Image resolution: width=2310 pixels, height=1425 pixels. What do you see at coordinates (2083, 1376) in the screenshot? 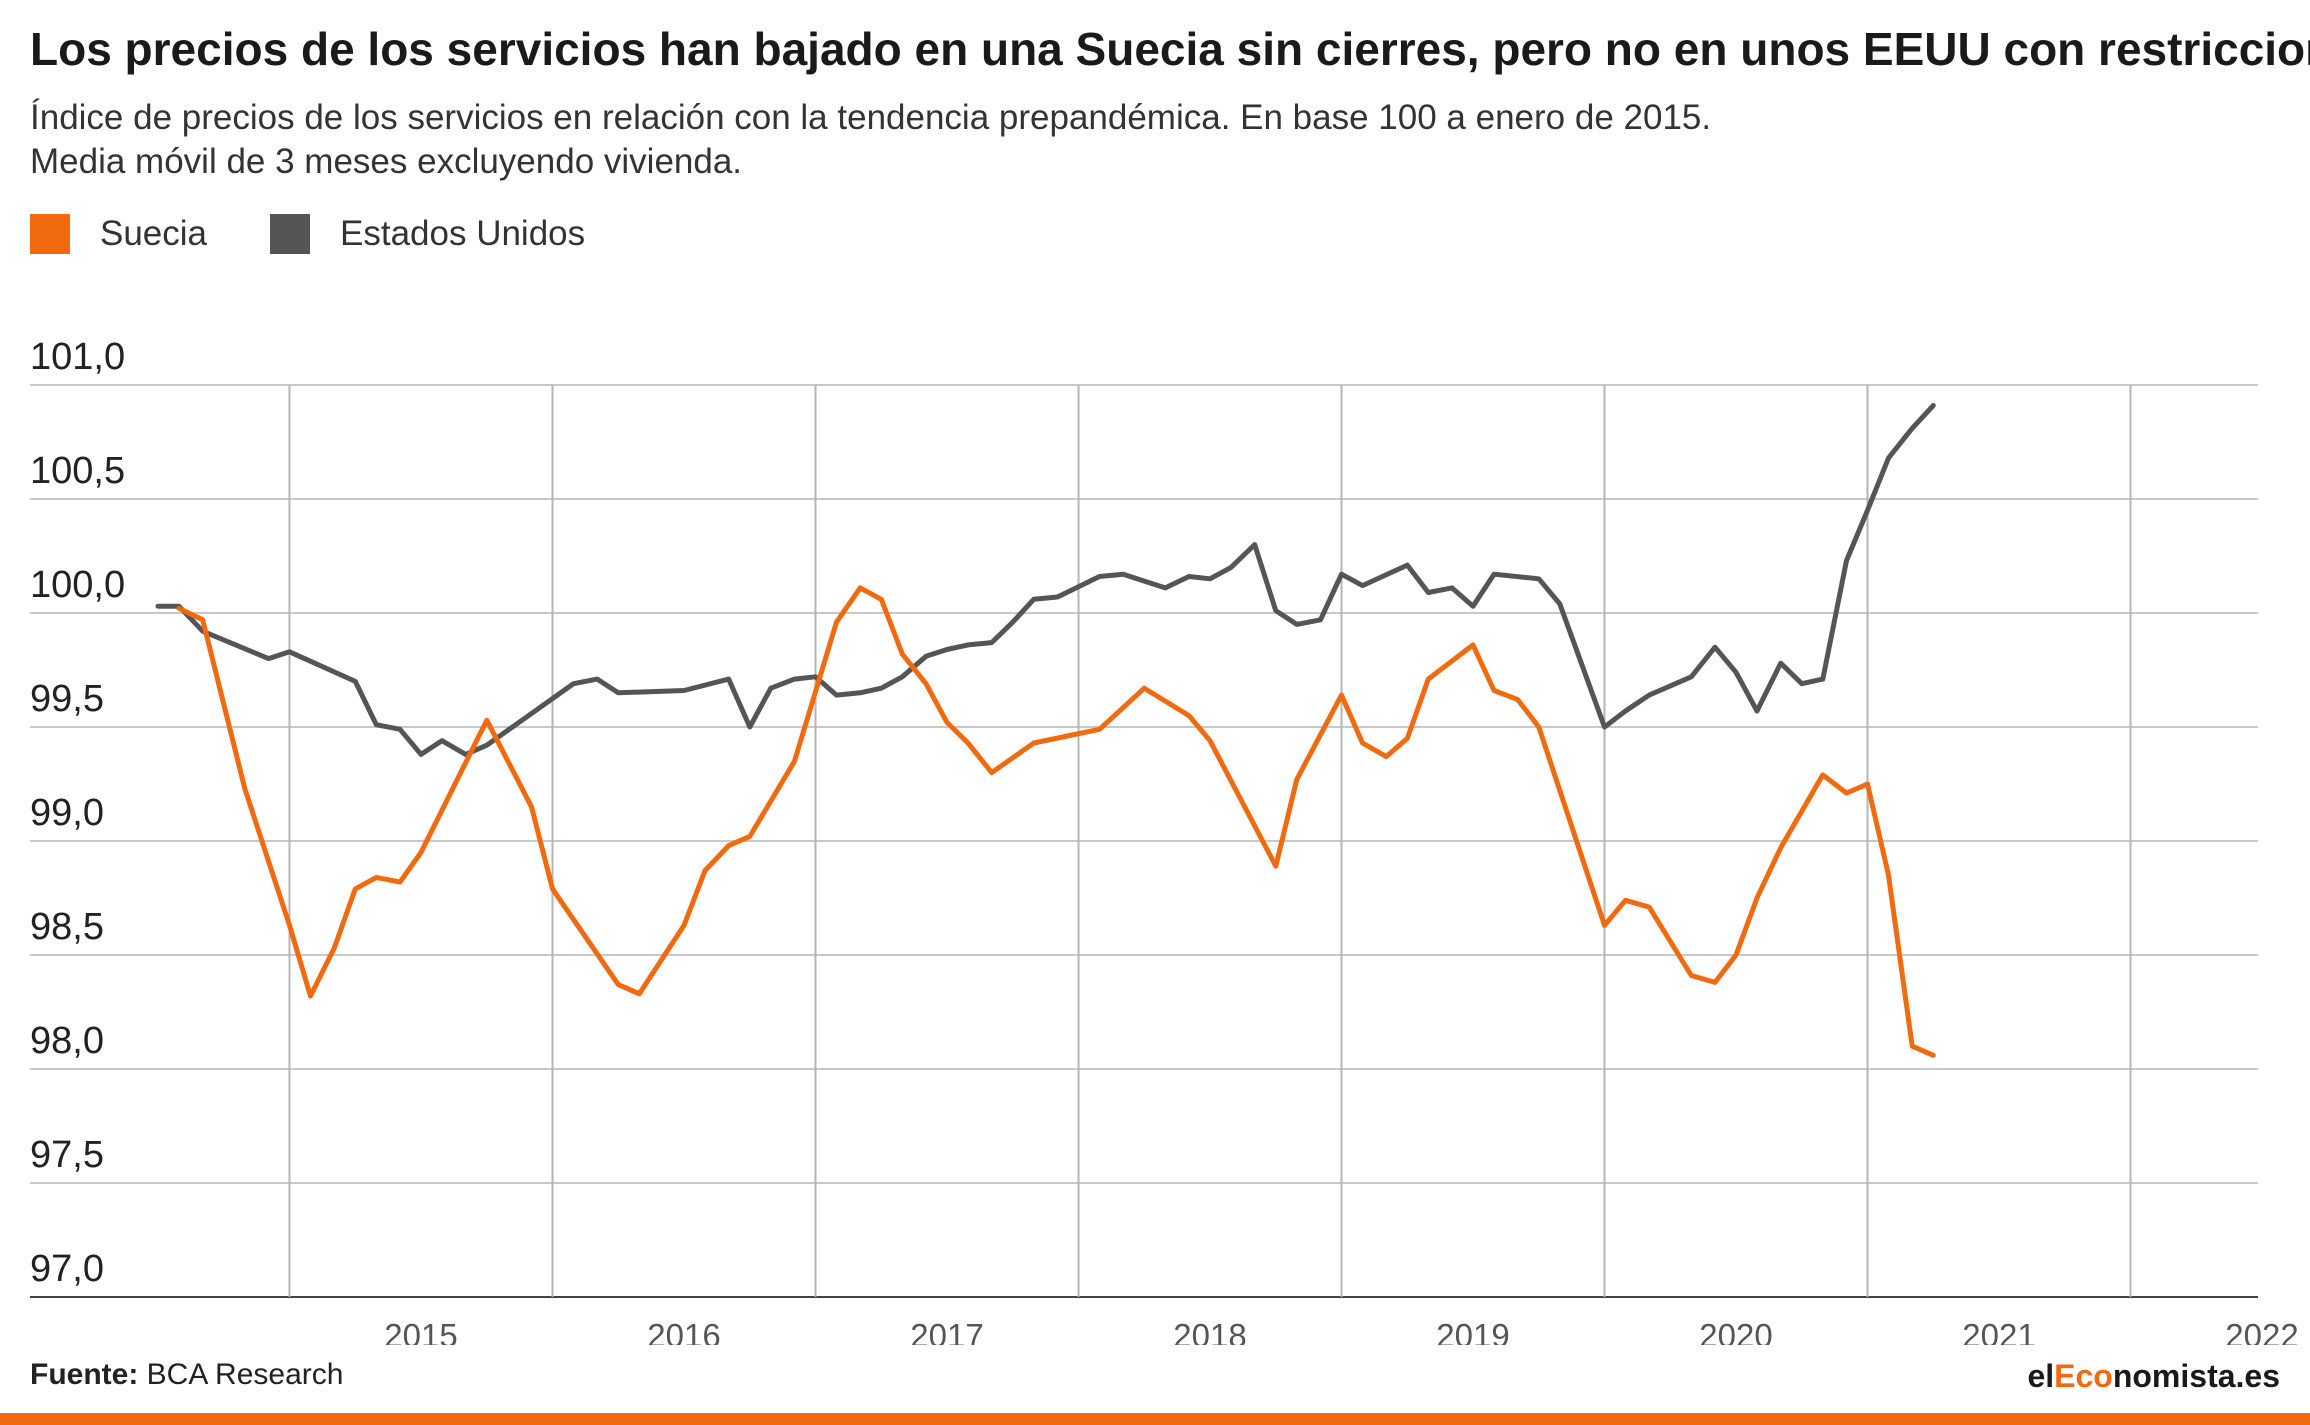
I see `brand-highlight: Eco` at bounding box center [2083, 1376].